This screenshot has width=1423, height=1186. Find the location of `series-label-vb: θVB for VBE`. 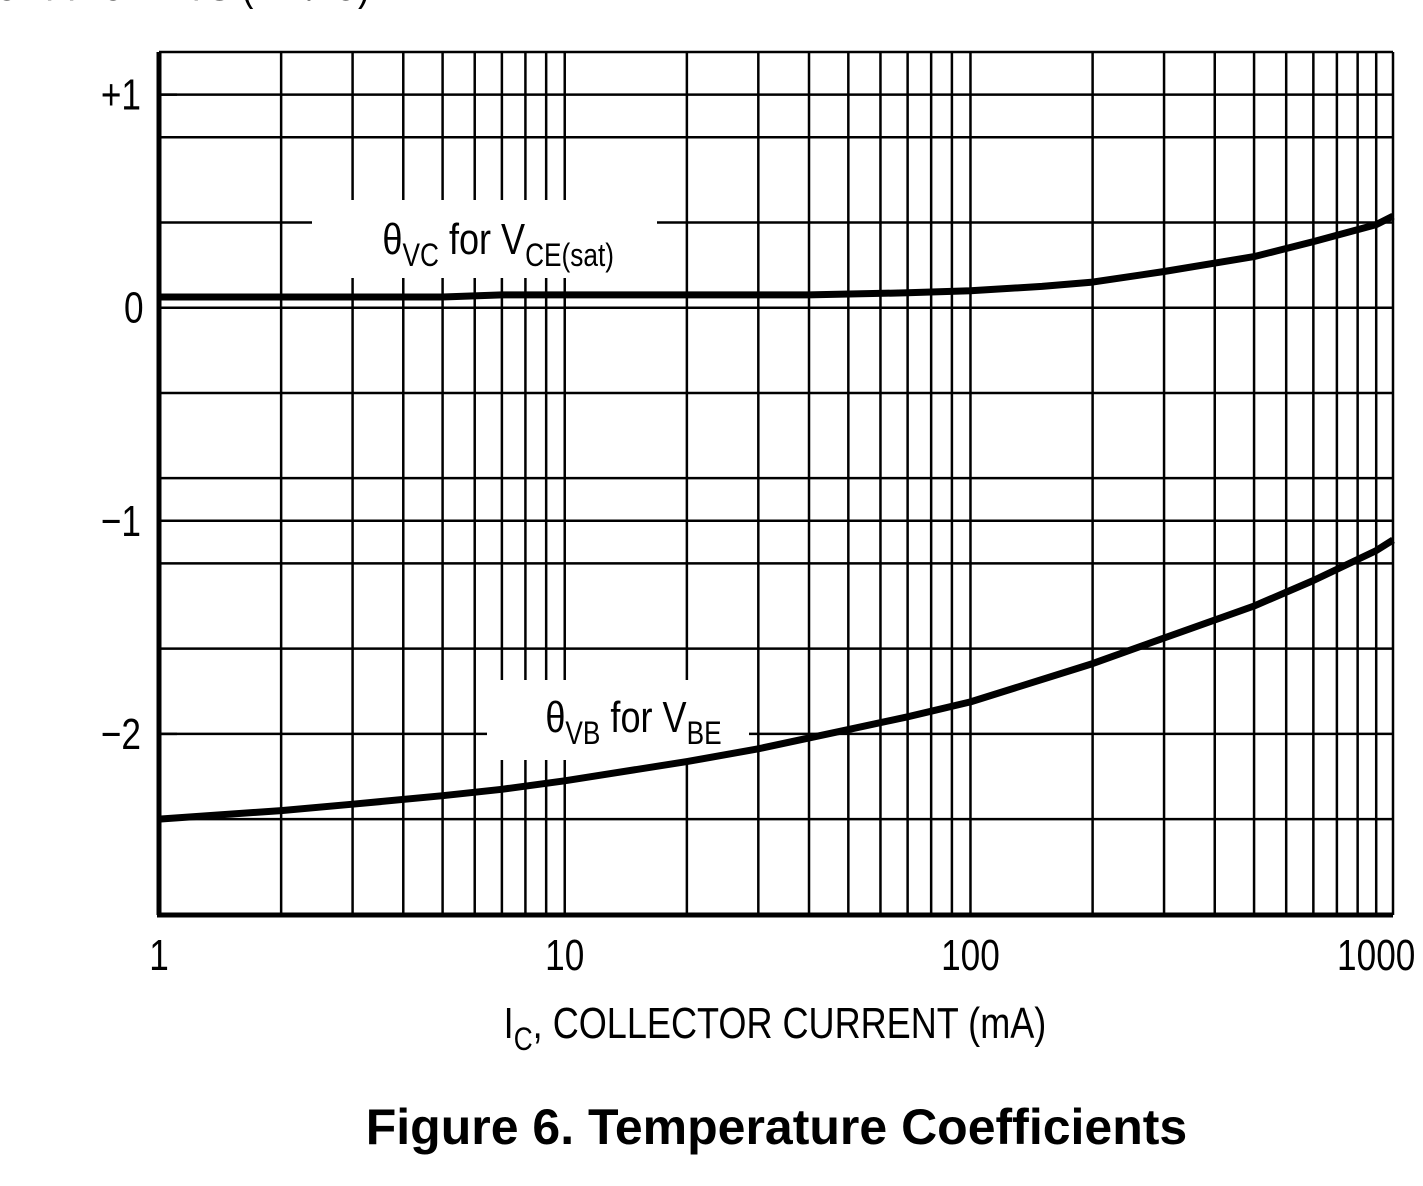

series-label-vb: θVB for VBE is located at coordinates (633, 722).